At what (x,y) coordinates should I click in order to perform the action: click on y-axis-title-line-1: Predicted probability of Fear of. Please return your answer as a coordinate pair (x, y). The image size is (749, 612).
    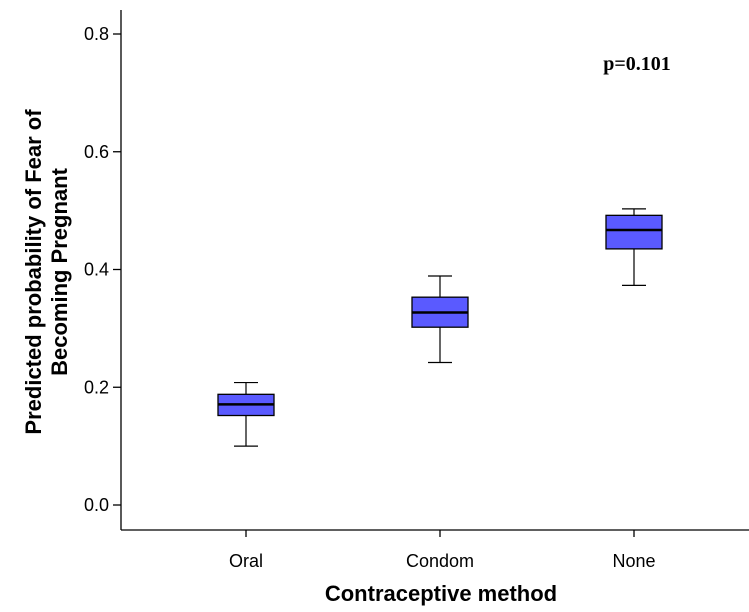
    Looking at the image, I should click on (33, 272).